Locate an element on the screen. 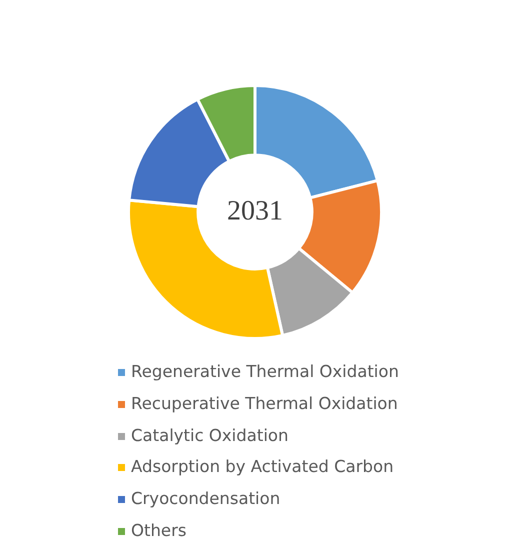 This screenshot has height=556, width=510. legend-label: Others is located at coordinates (159, 531).